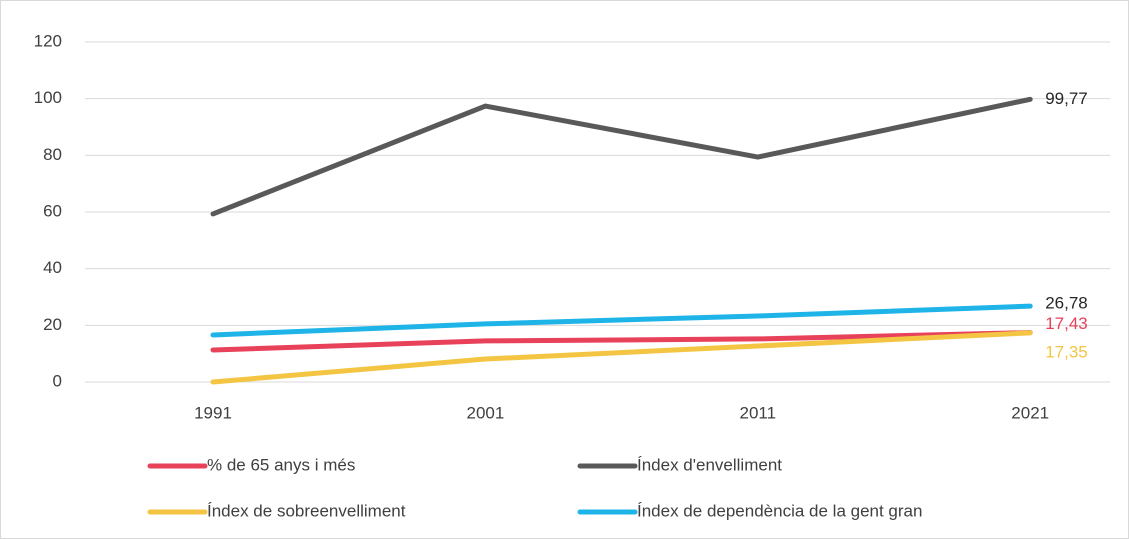 This screenshot has height=539, width=1129. I want to click on legend-label: Índex d'envelliment, so click(709, 464).